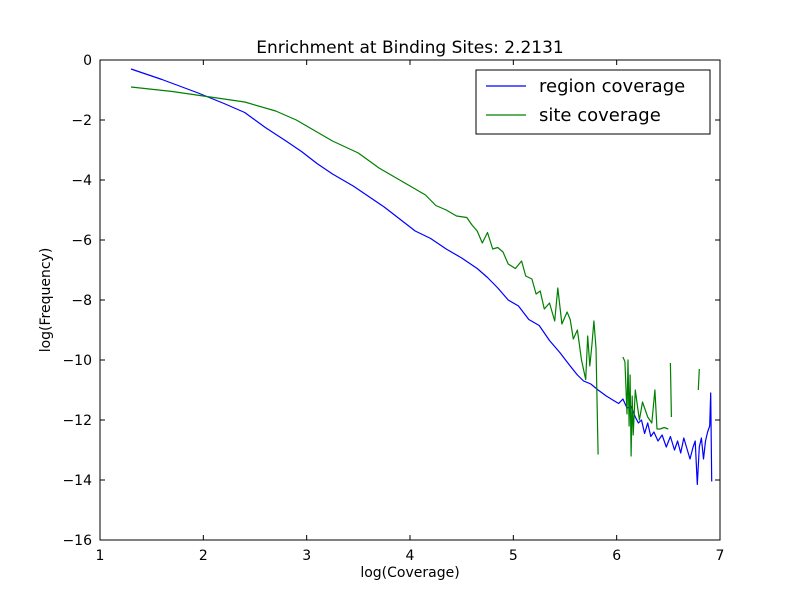  What do you see at coordinates (81, 181) in the screenshot?
I see `y-tick-label: −4` at bounding box center [81, 181].